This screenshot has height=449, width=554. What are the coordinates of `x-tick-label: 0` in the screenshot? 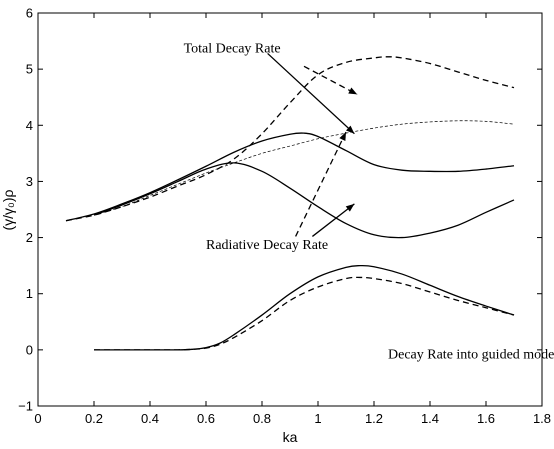 It's located at (37, 418).